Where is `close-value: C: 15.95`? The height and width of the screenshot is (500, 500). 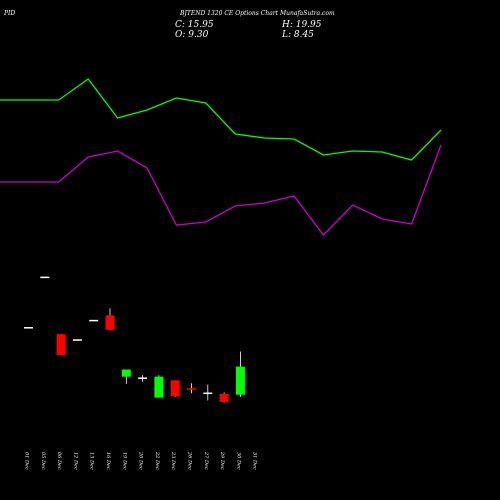 close-value: C: 15.95 is located at coordinates (194, 25).